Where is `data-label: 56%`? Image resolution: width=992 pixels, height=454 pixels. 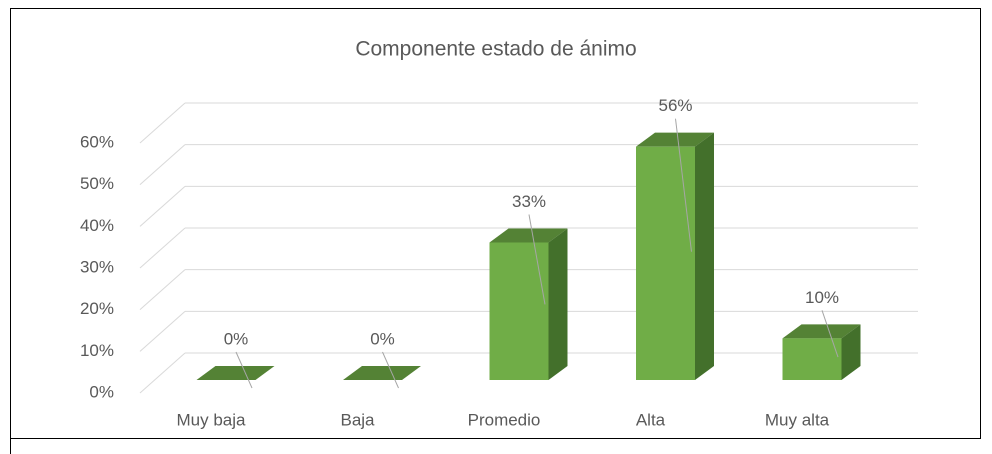 data-label: 56% is located at coordinates (675, 105).